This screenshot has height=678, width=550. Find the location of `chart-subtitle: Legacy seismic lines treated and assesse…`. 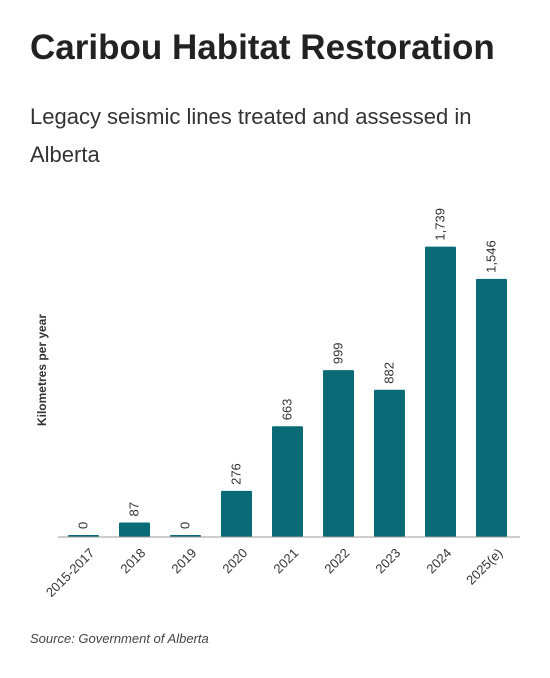

chart-subtitle: Legacy seismic lines treated and assesse… is located at coordinates (251, 135).